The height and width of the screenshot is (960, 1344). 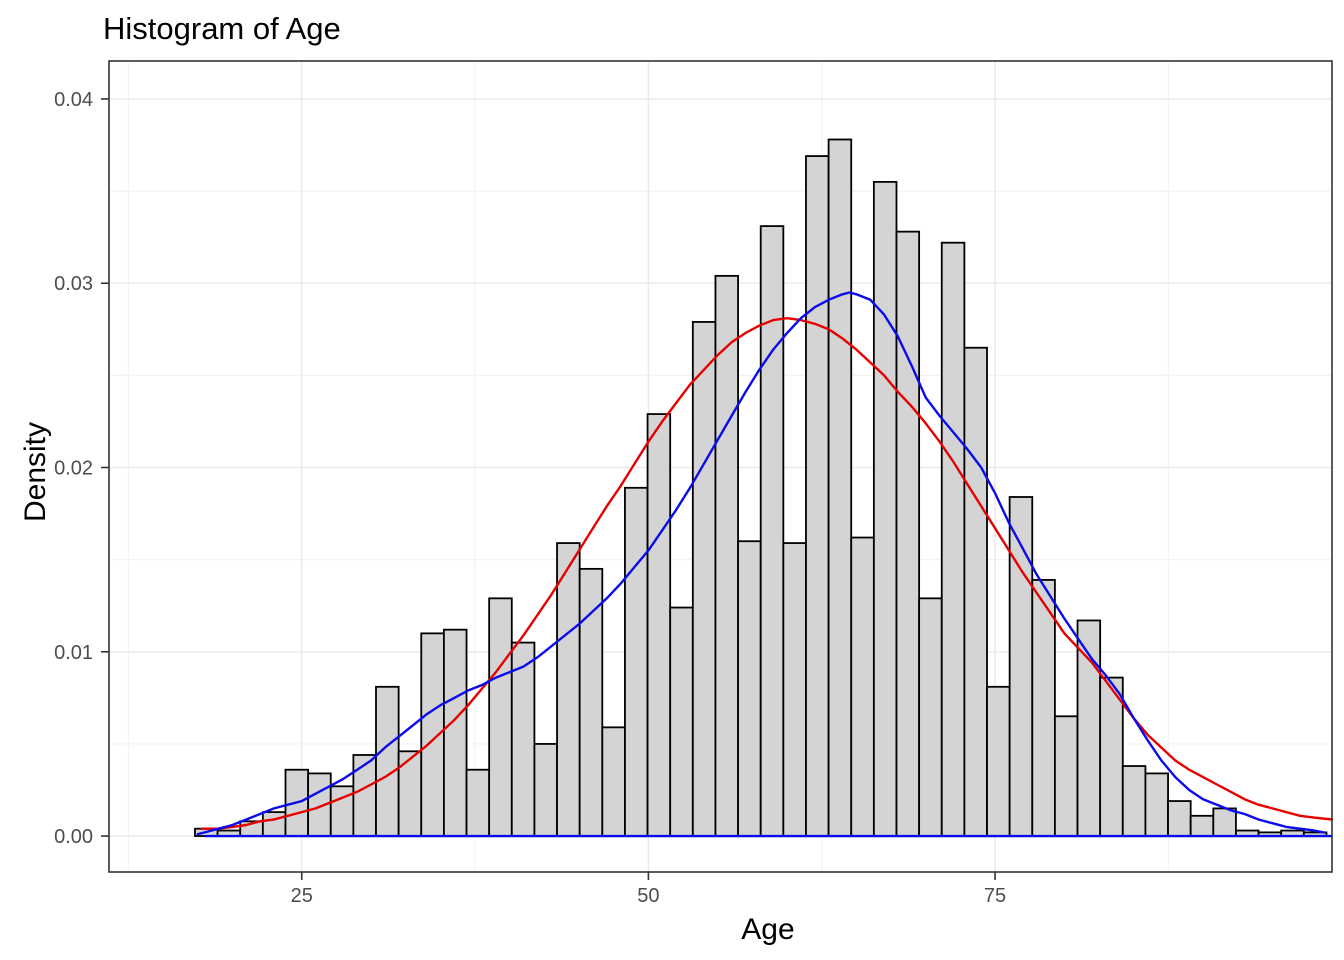 I want to click on y-tick-label: 0.02, so click(x=73, y=469).